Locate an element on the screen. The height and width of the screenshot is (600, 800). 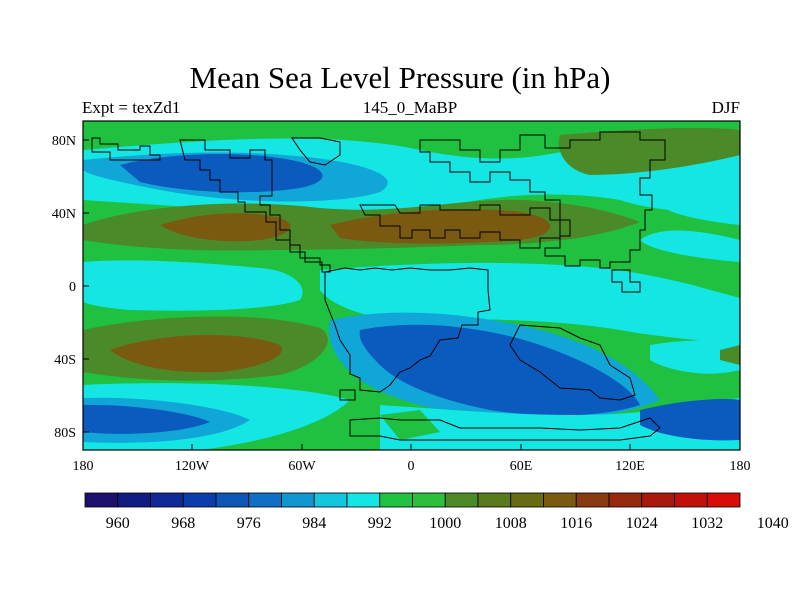
experiment-label: Expt = texZd1 is located at coordinates (131, 107).